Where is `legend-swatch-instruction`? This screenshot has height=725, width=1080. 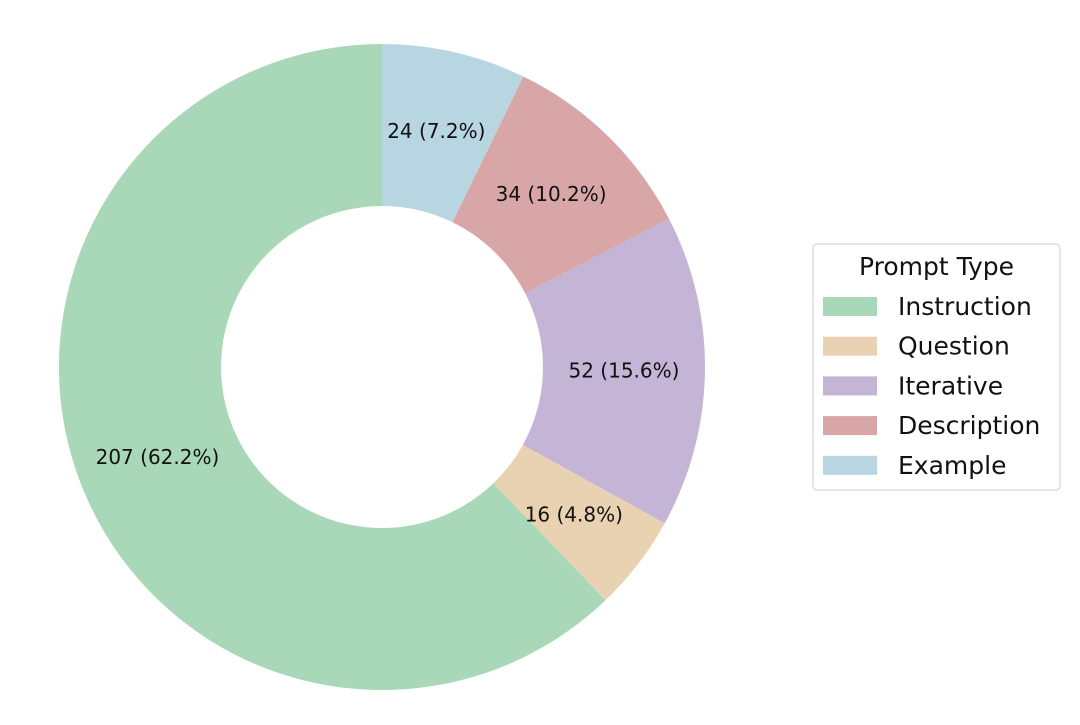
legend-swatch-instruction is located at coordinates (850, 306).